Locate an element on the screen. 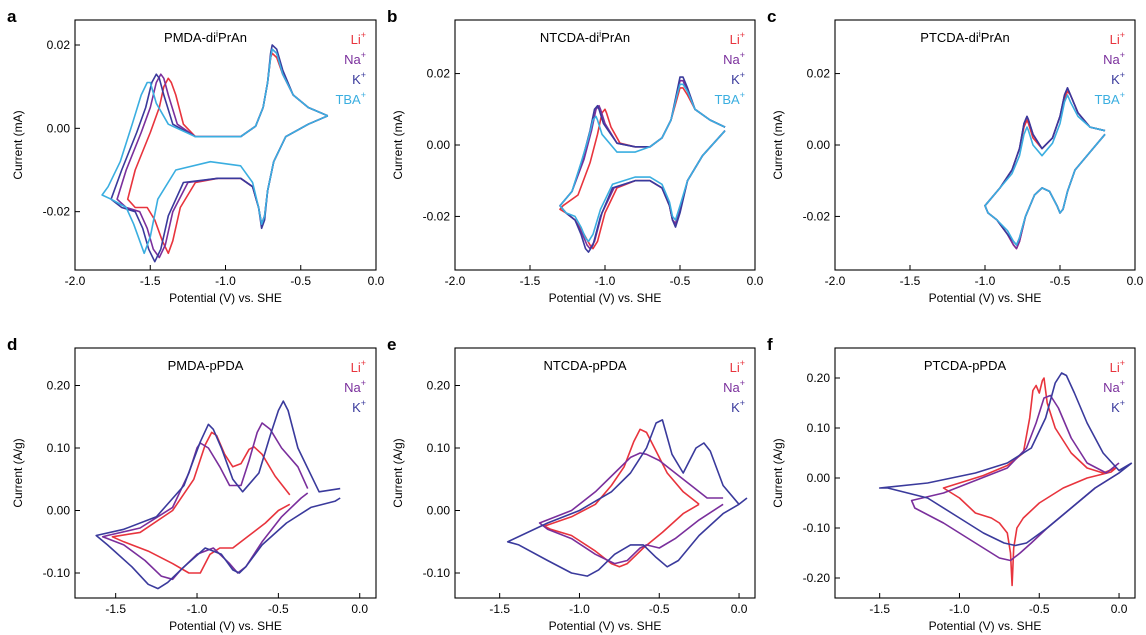 This screenshot has width=1146, height=635. x-tick-label: -0.5 is located at coordinates (1039, 609).